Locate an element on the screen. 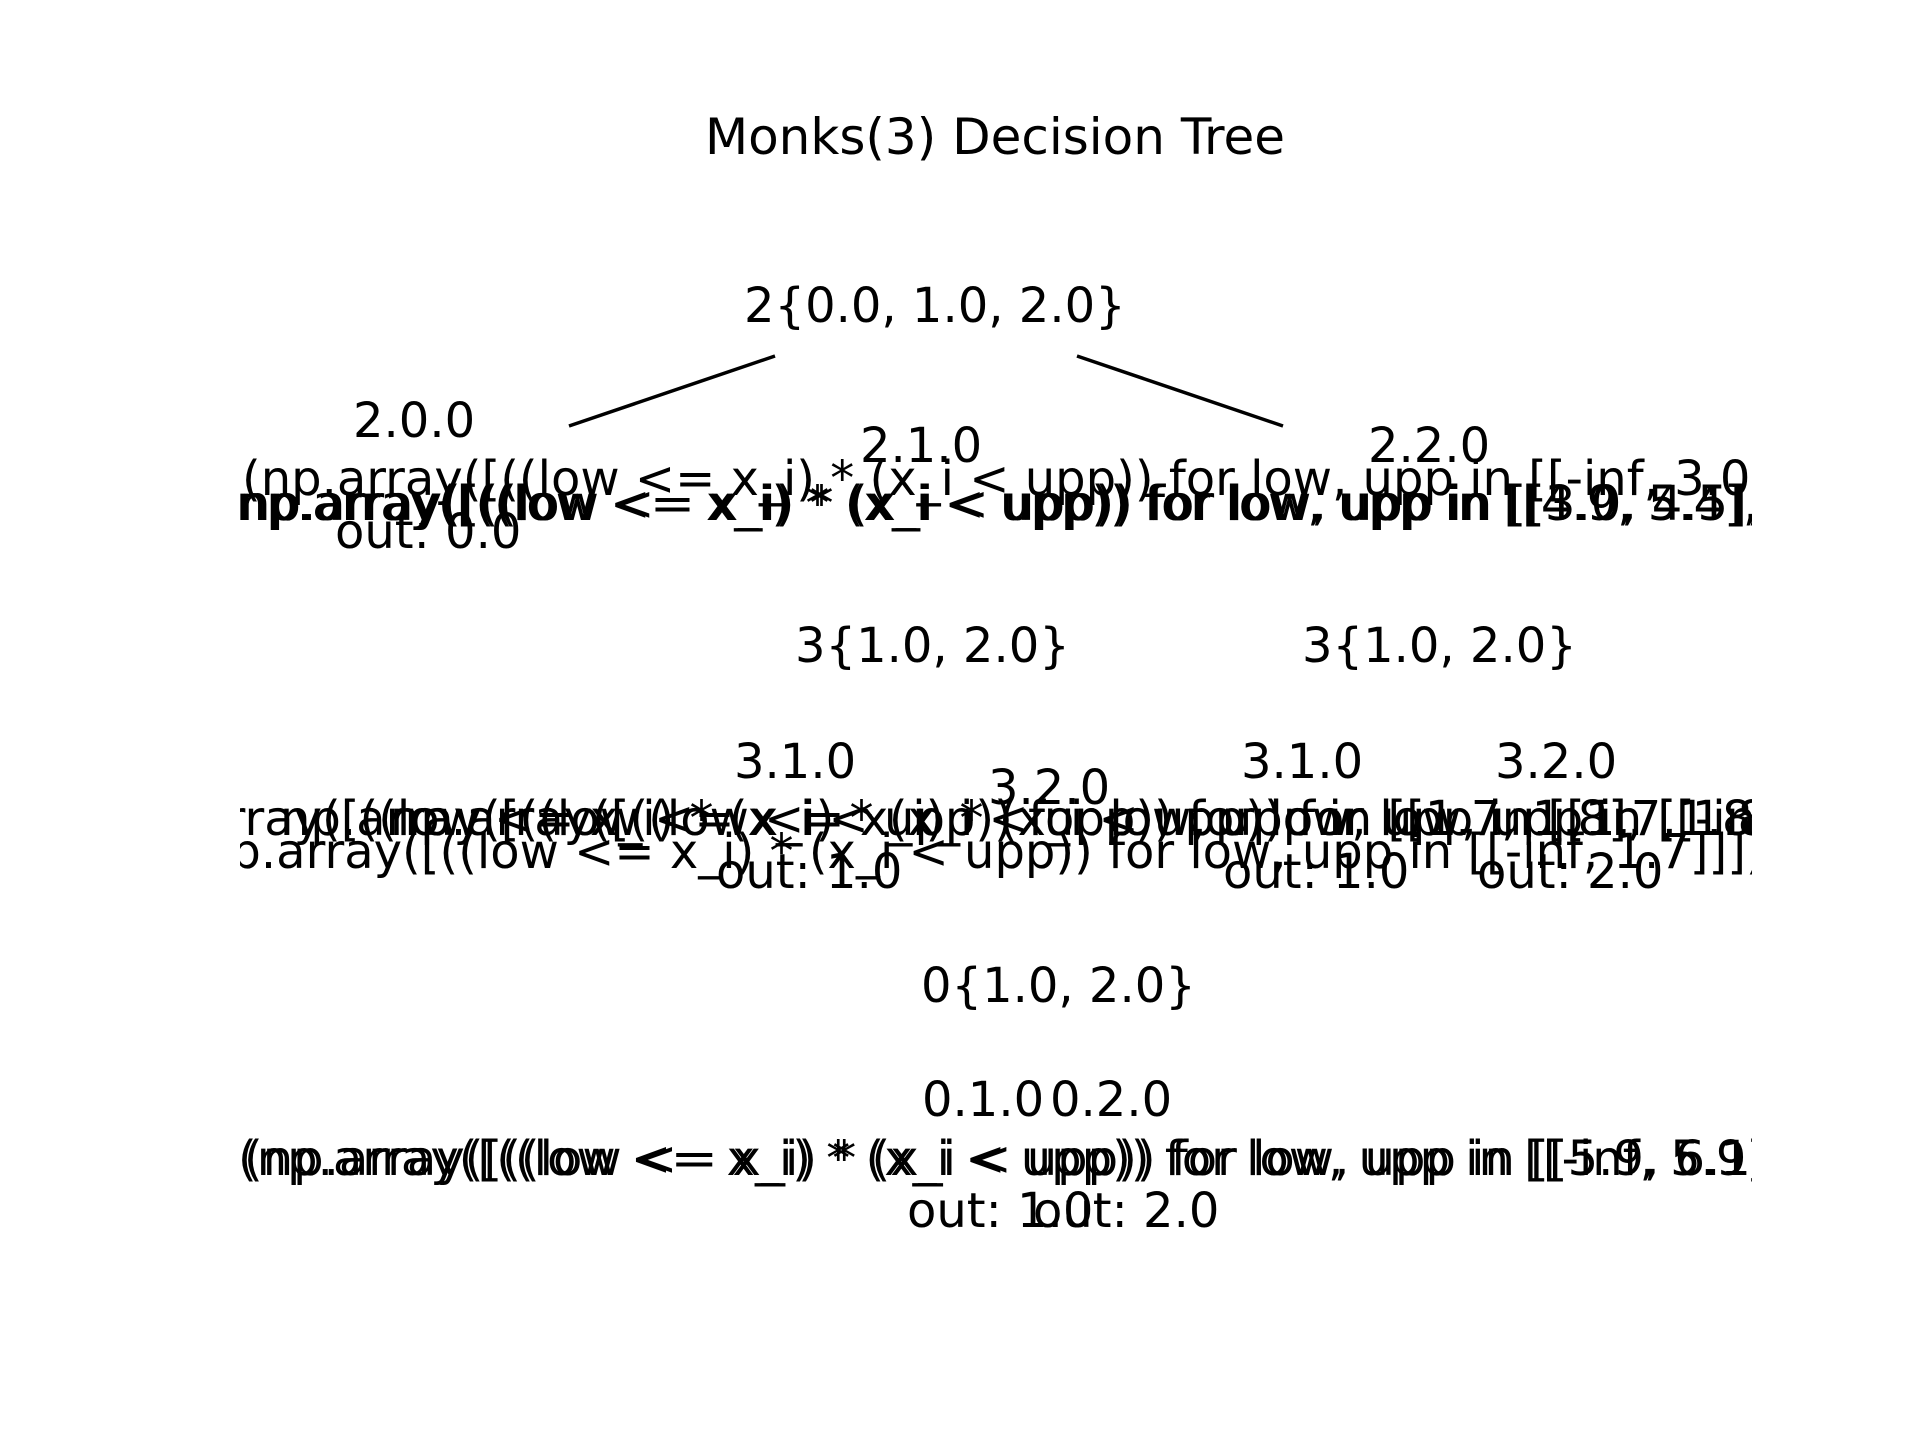 The image size is (1920, 1440). node-2-0-0-output: out: 0.0 is located at coordinates (428, 532).